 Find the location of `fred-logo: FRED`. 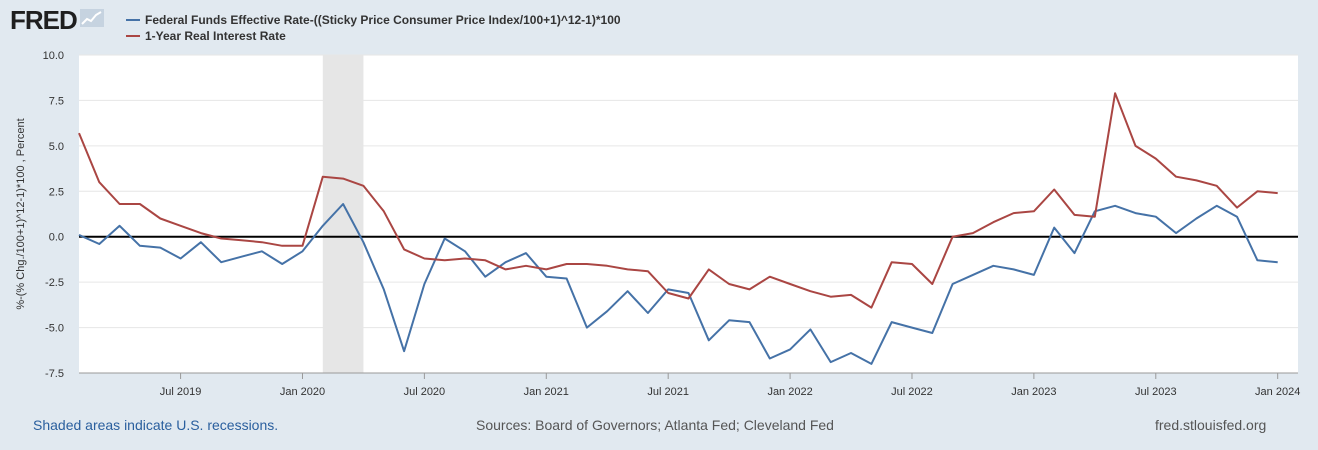

fred-logo: FRED is located at coordinates (57, 20).